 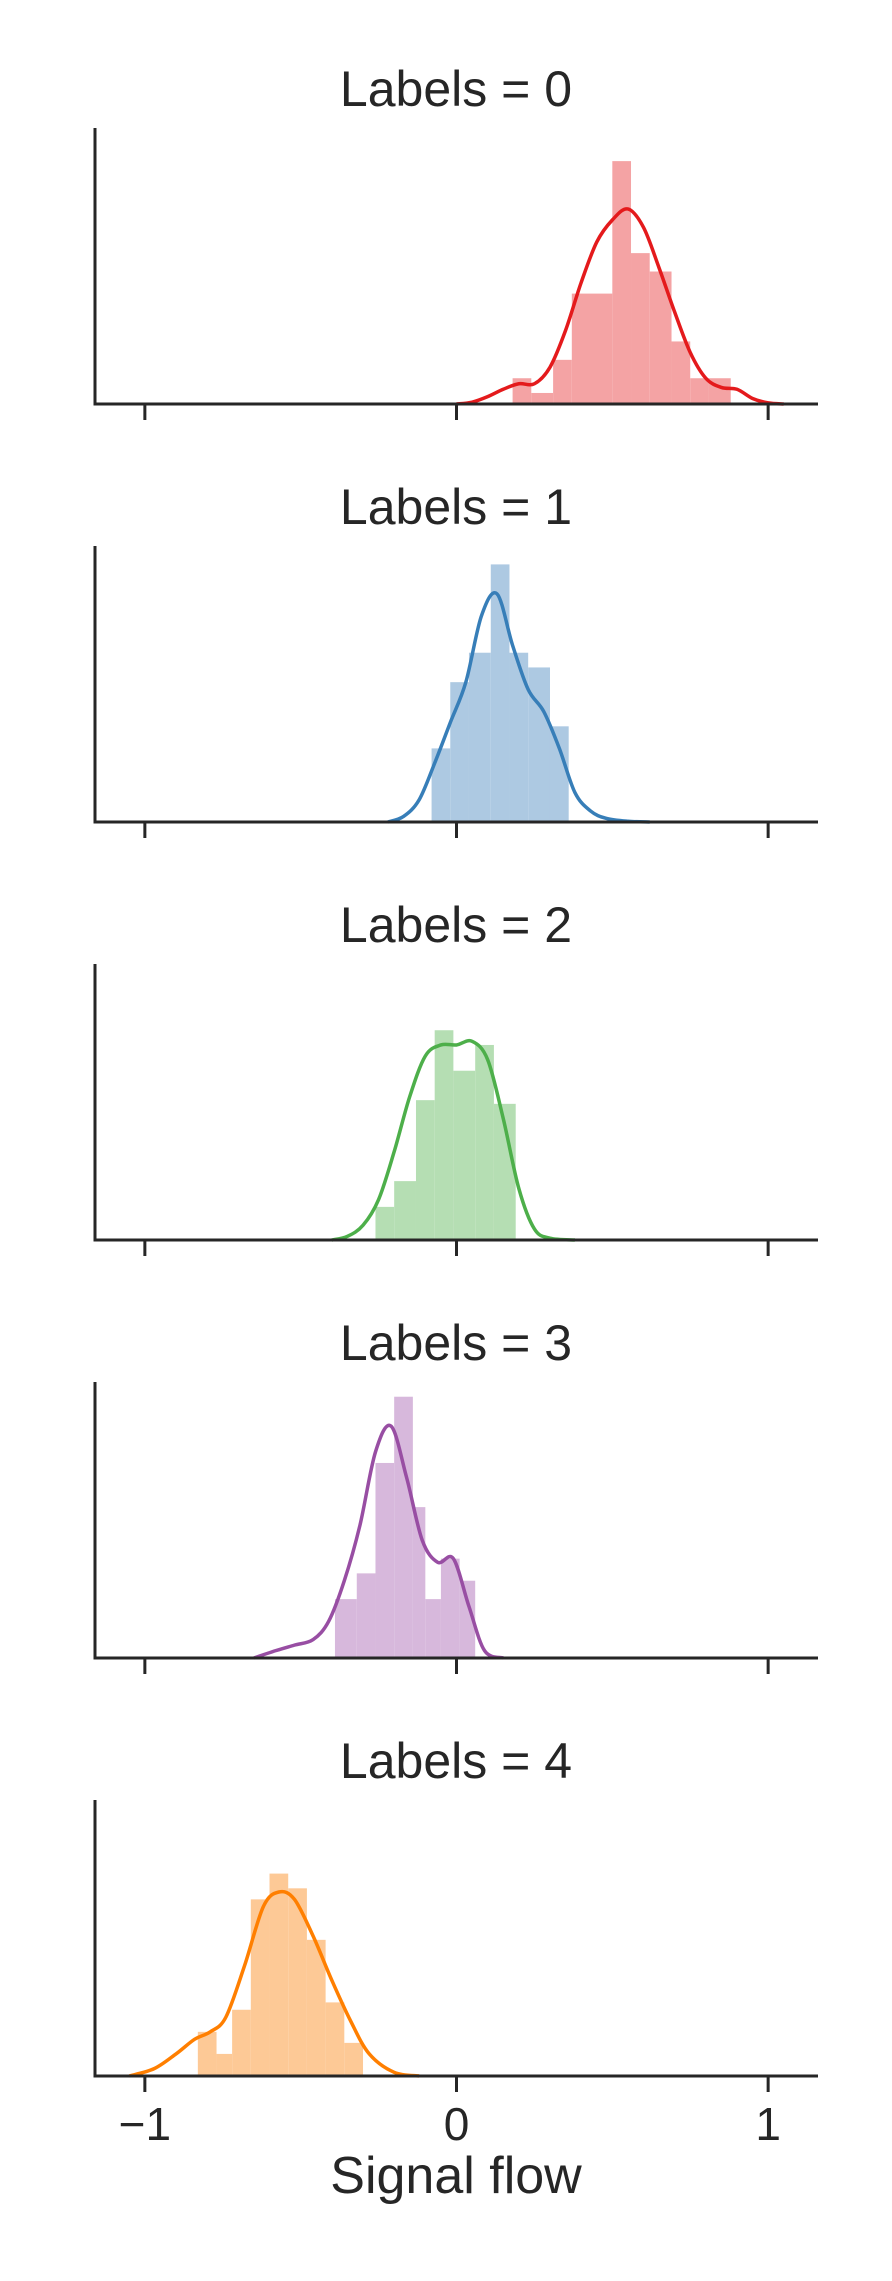 What do you see at coordinates (768, 2124) in the screenshot?
I see `x-tick-label: 1` at bounding box center [768, 2124].